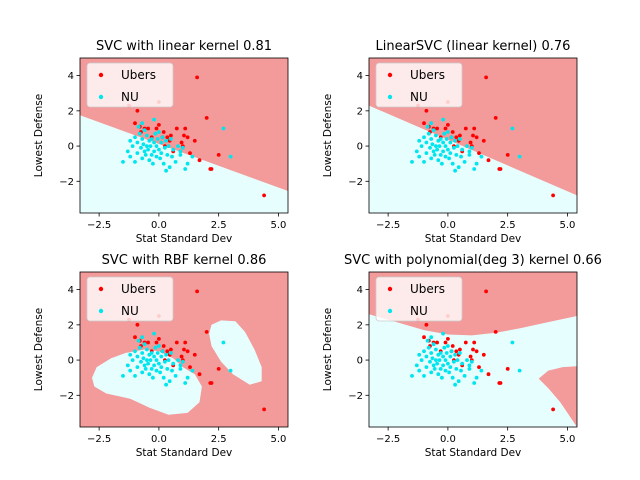  What do you see at coordinates (193, 136) in the screenshot?
I see `scatter-points` at bounding box center [193, 136].